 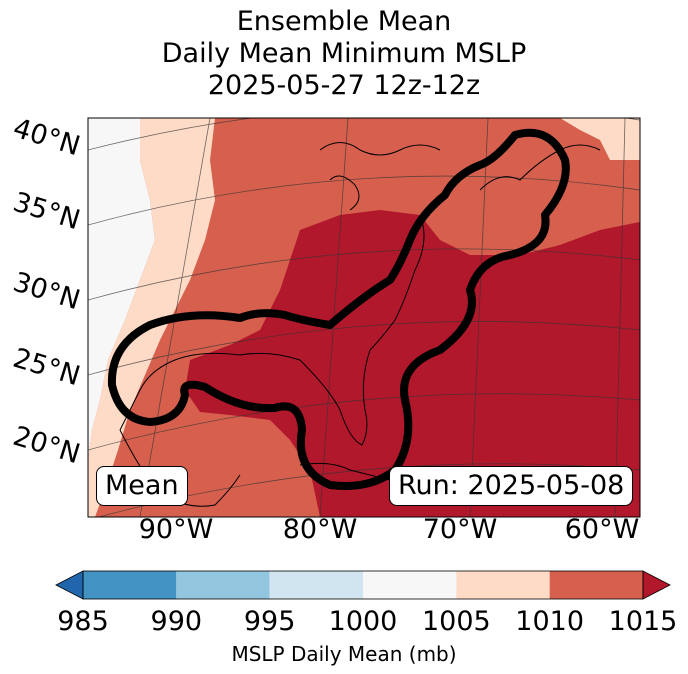 I want to click on colorbar-tick-label: 995, so click(x=269, y=621).